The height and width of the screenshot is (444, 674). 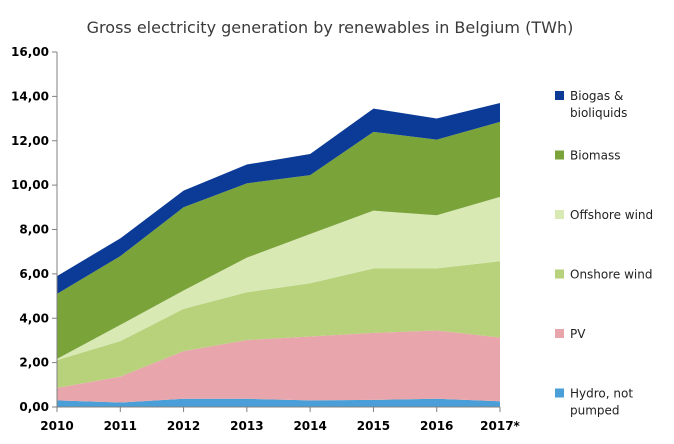 I want to click on legend-label: Offshore wind, so click(x=611, y=215).